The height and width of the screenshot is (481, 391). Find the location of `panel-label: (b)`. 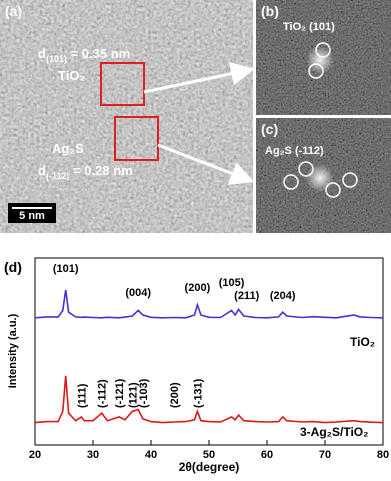

panel-label: (b) is located at coordinates (270, 11).